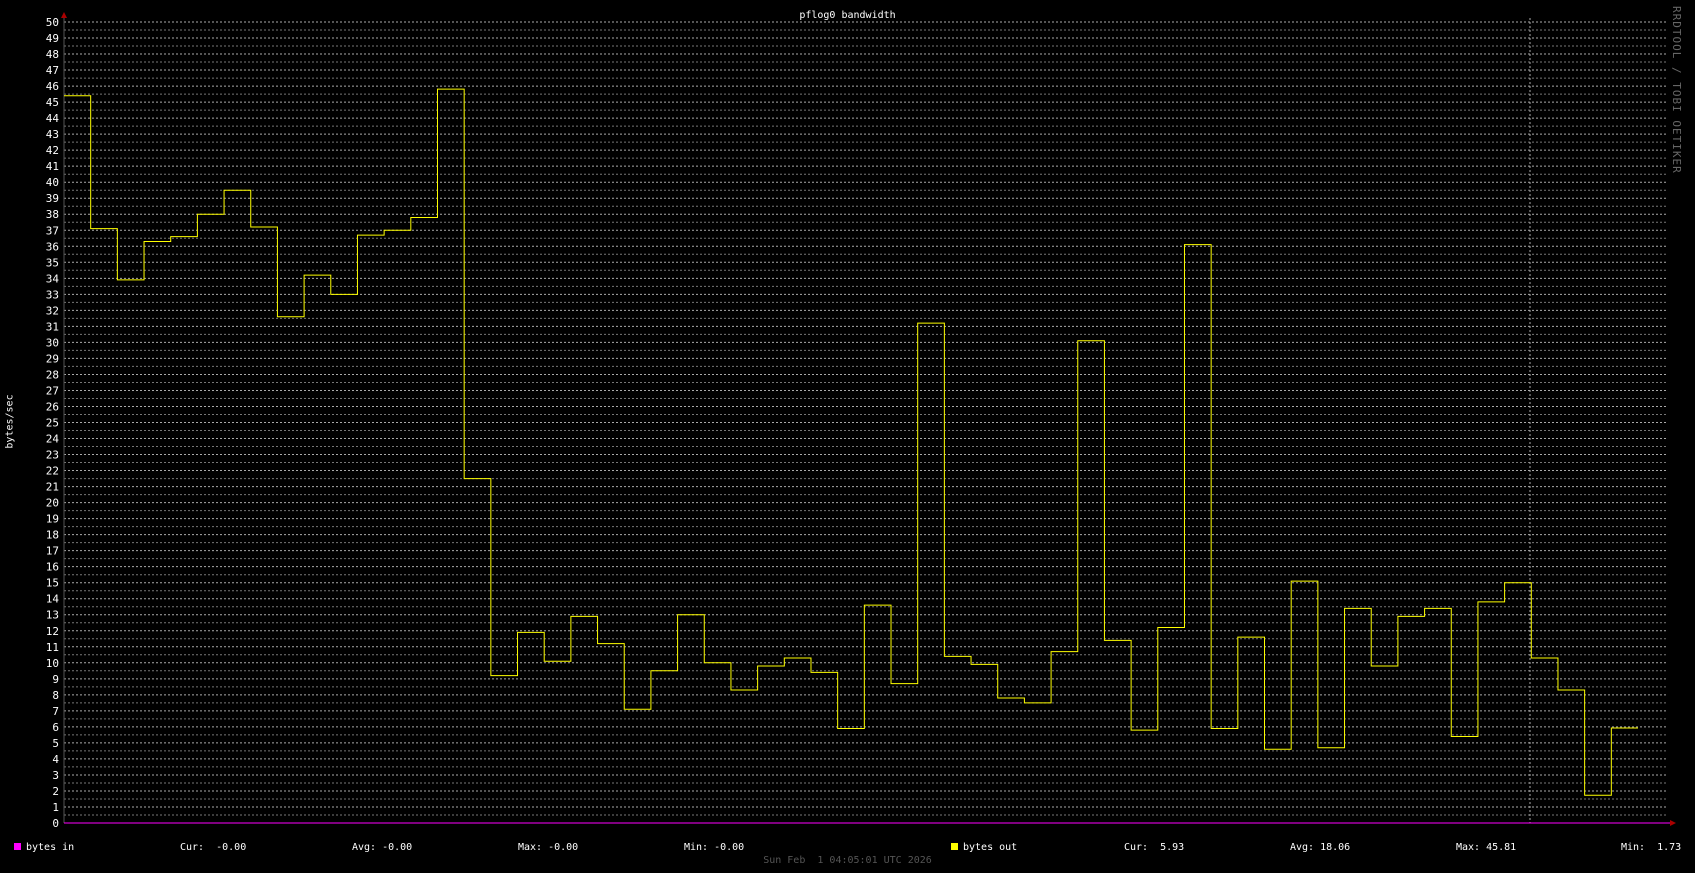 The height and width of the screenshot is (873, 1695). Describe the element at coordinates (55, 791) in the screenshot. I see `y-tick-label: 2` at that location.